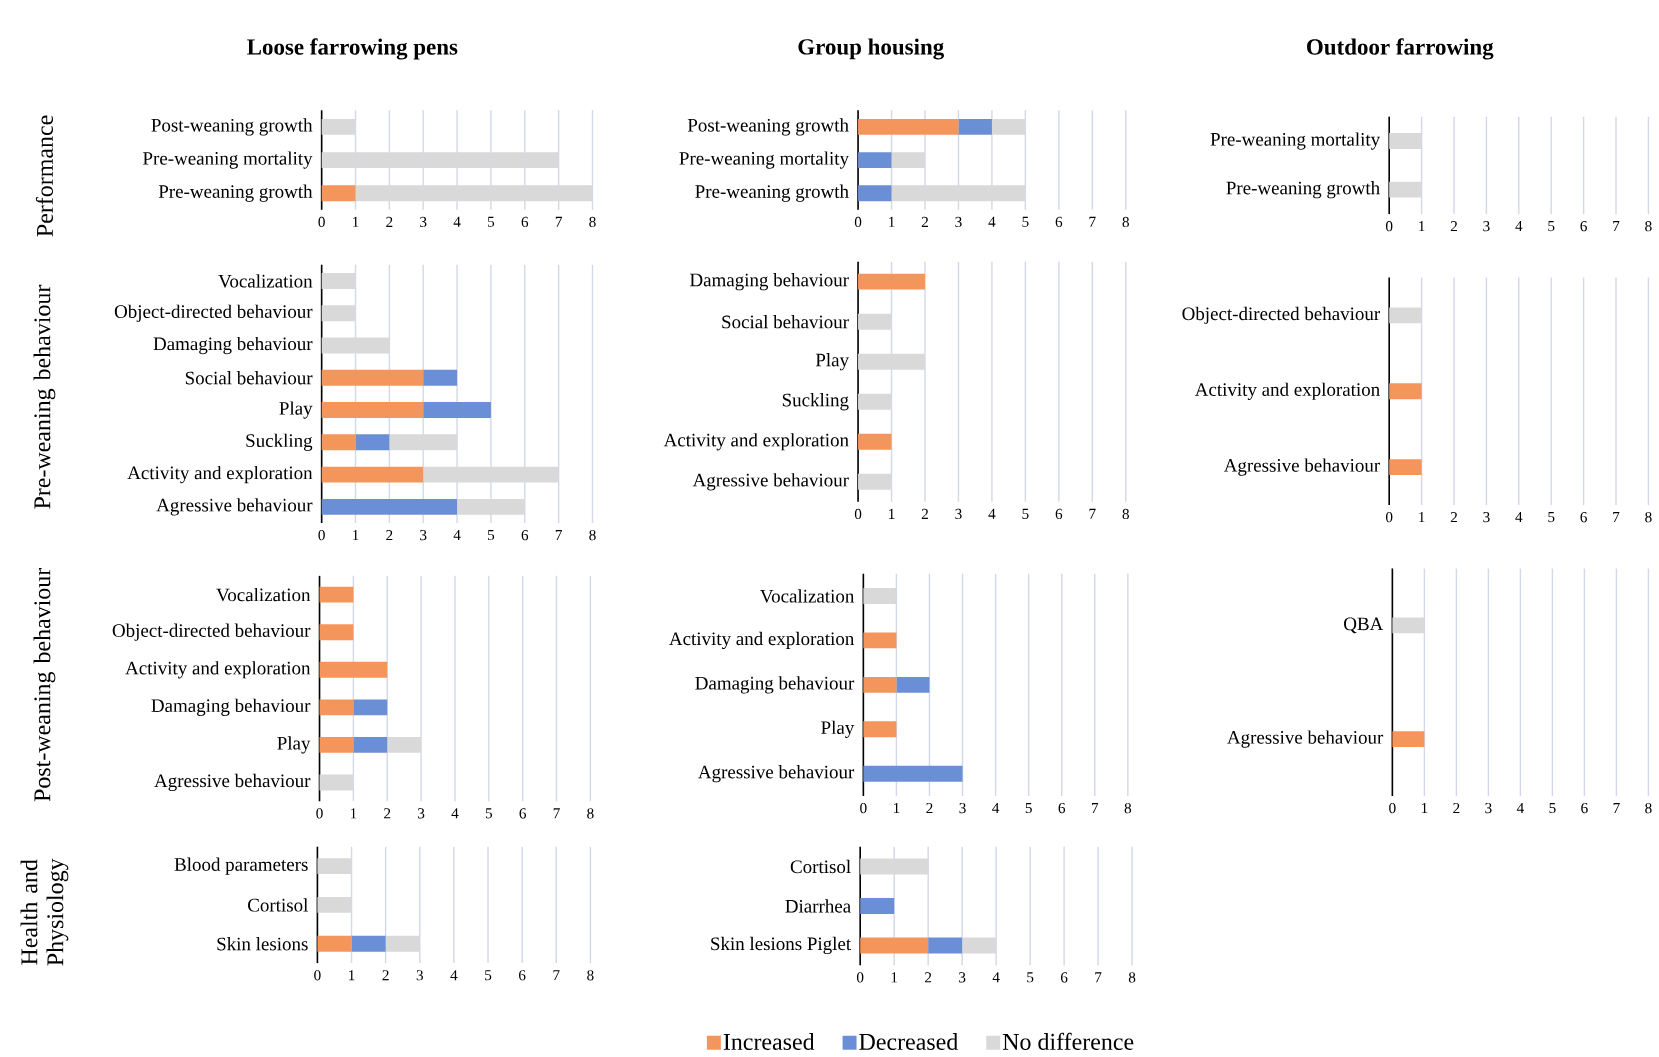 This screenshot has height=1057, width=1659. What do you see at coordinates (818, 906) in the screenshot?
I see `y-tick-label: Diarrhea` at bounding box center [818, 906].